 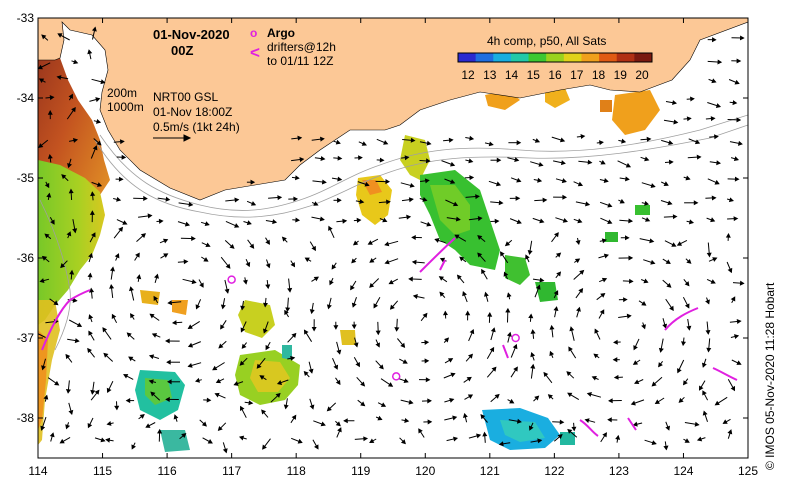 What do you see at coordinates (231, 471) in the screenshot?
I see `lon-tick-label: 117` at bounding box center [231, 471].